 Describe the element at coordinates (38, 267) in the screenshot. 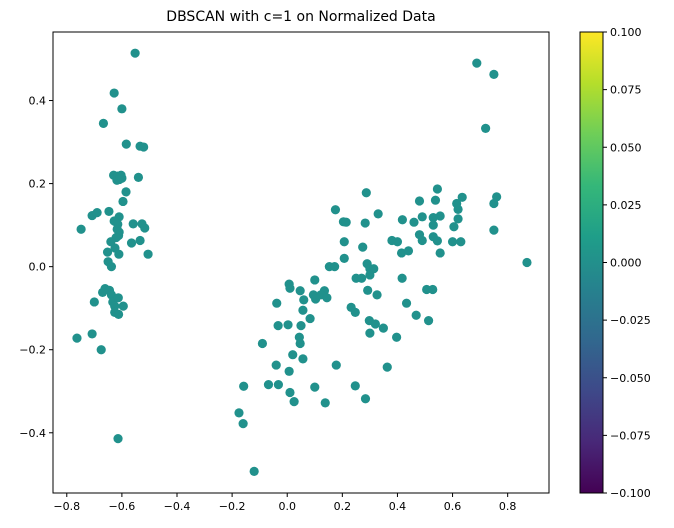

I see `y-tick-label: 0.0` at that location.